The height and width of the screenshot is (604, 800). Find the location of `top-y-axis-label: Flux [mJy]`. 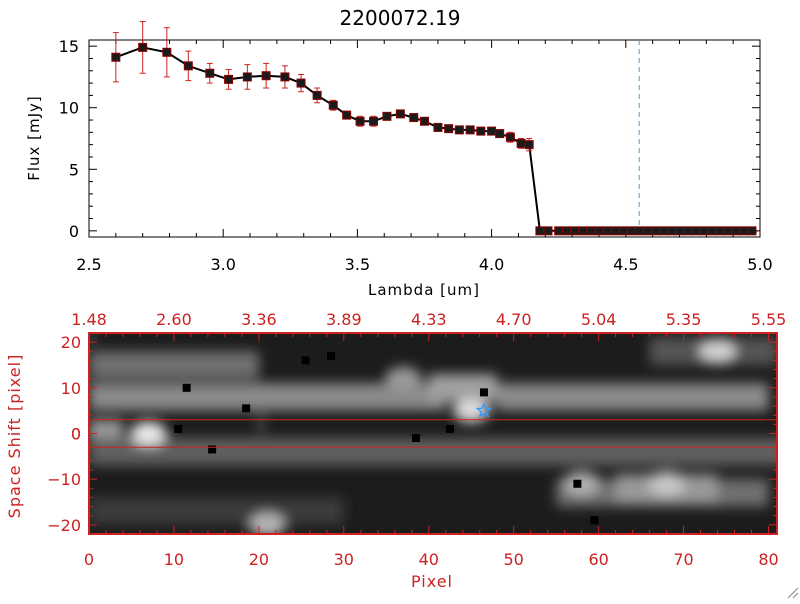

top-y-axis-label: Flux [mJy] is located at coordinates (34, 138).